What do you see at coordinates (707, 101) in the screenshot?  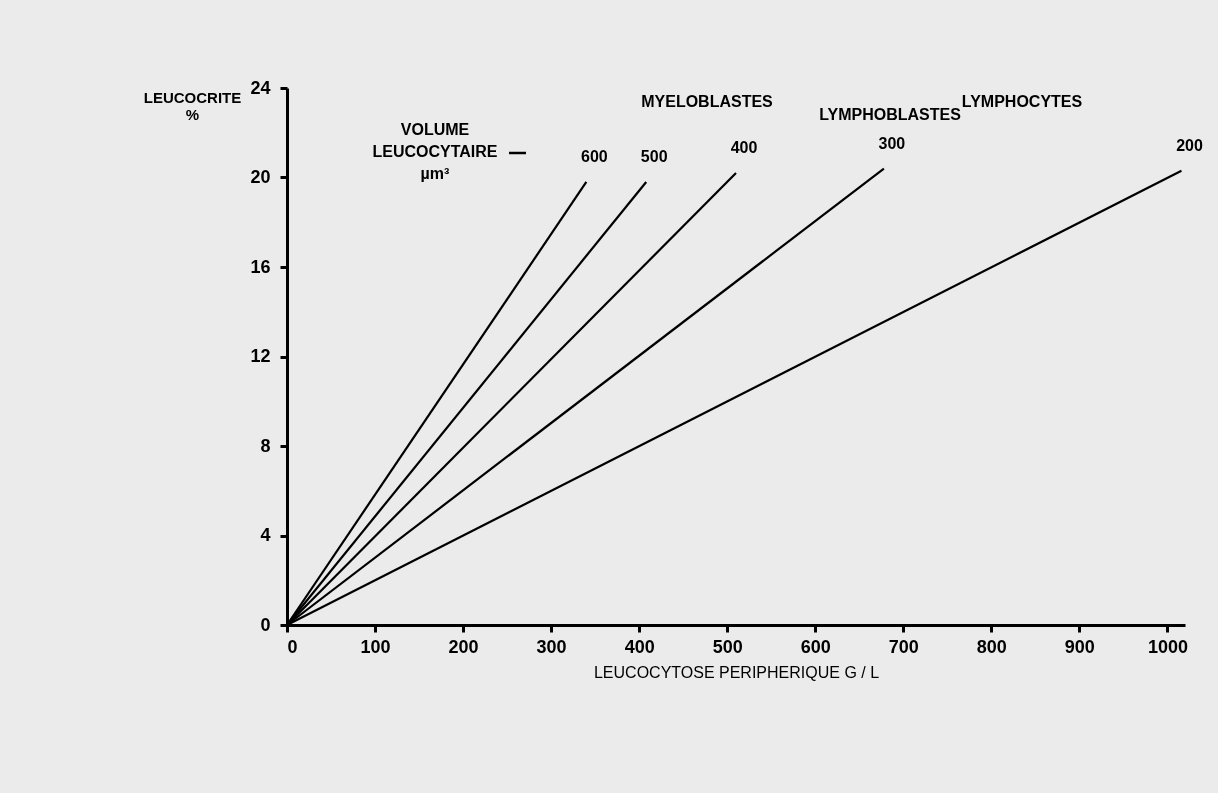 I see `annotation: MYELOBLASTES` at bounding box center [707, 101].